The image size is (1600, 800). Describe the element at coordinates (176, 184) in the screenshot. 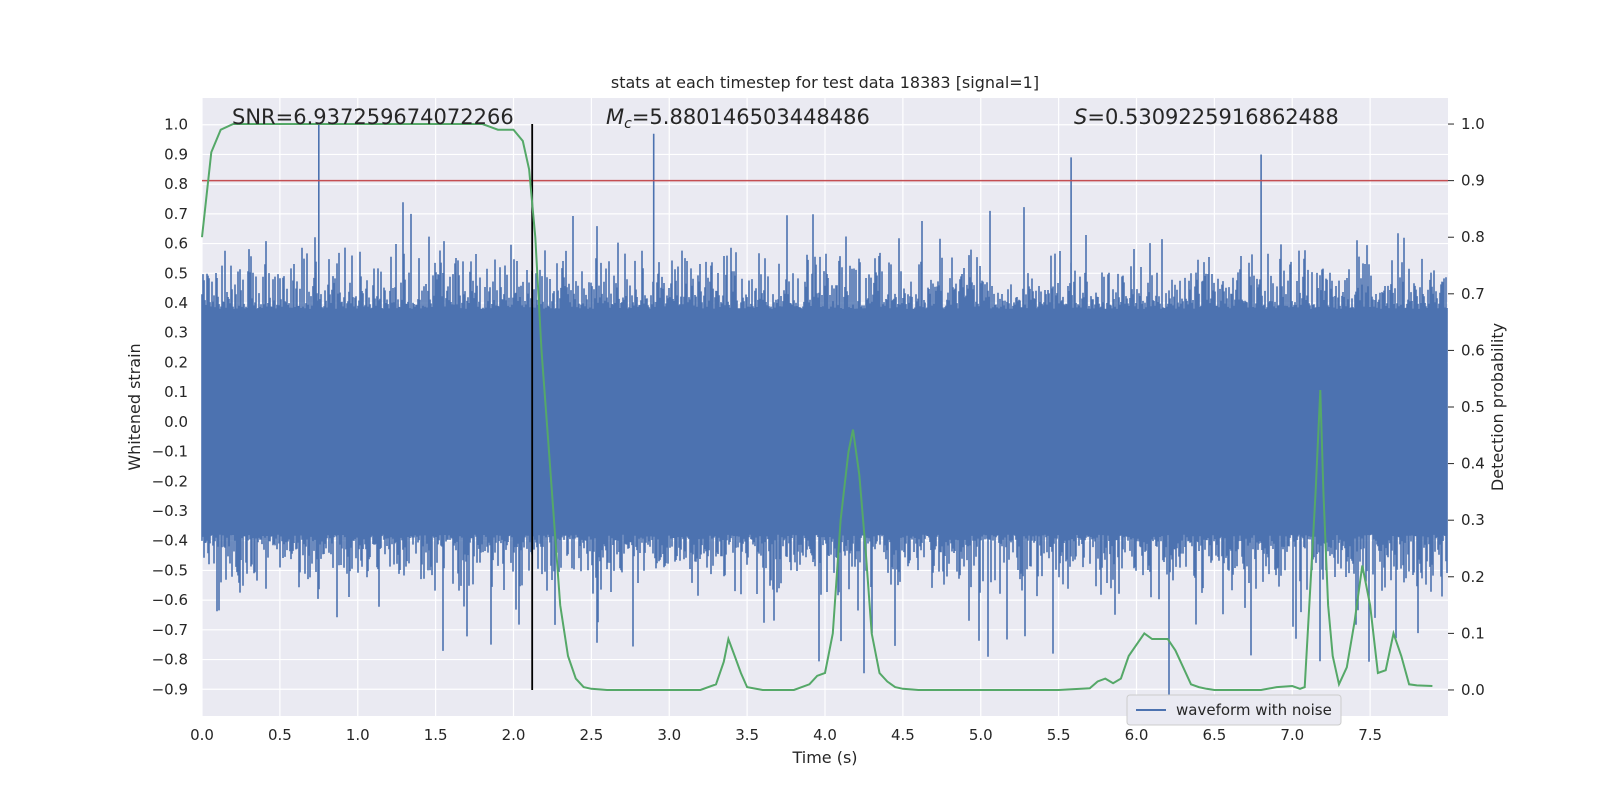

I see `left-y-tick-label: 0.8` at that location.